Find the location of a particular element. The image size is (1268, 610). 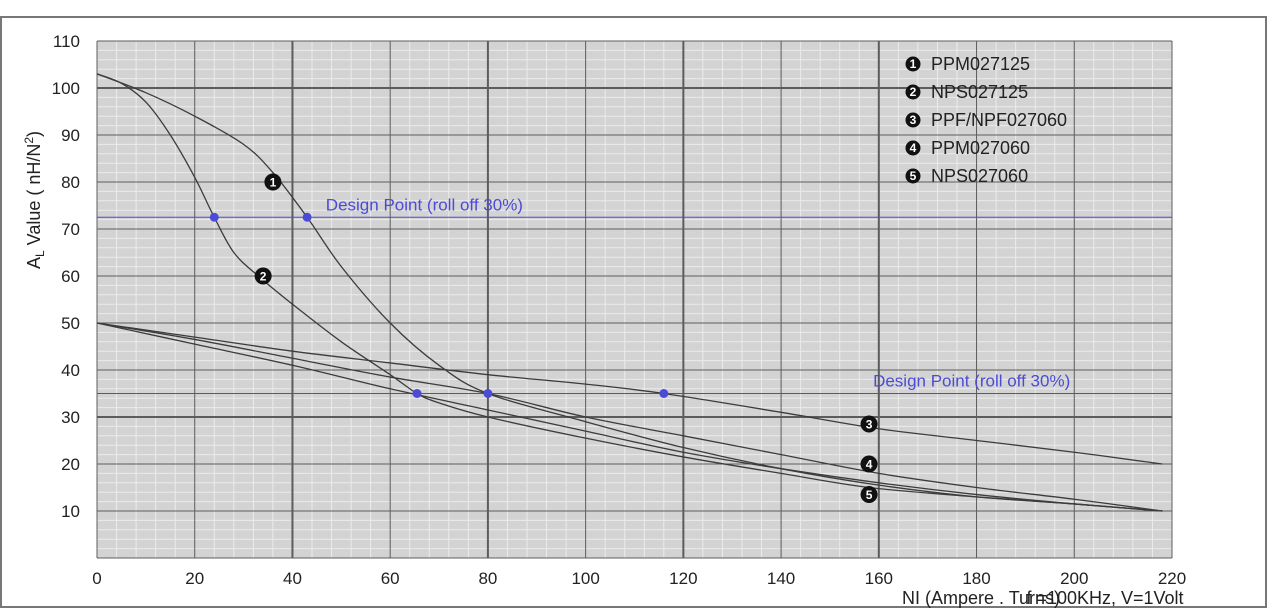

legend-marker-number: 3 is located at coordinates (913, 120).